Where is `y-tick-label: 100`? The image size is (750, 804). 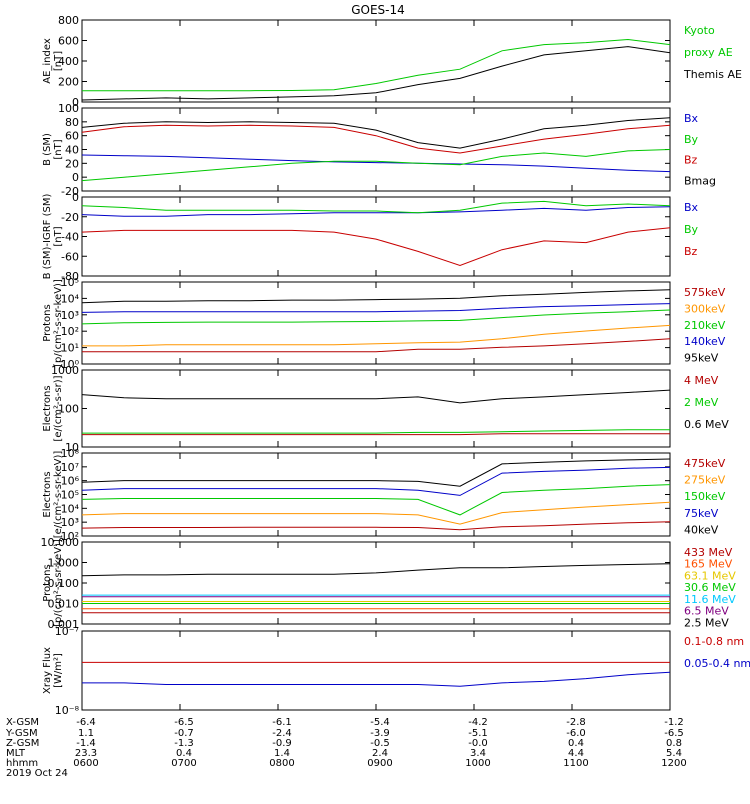 y-tick-label: 100 is located at coordinates (68, 108).